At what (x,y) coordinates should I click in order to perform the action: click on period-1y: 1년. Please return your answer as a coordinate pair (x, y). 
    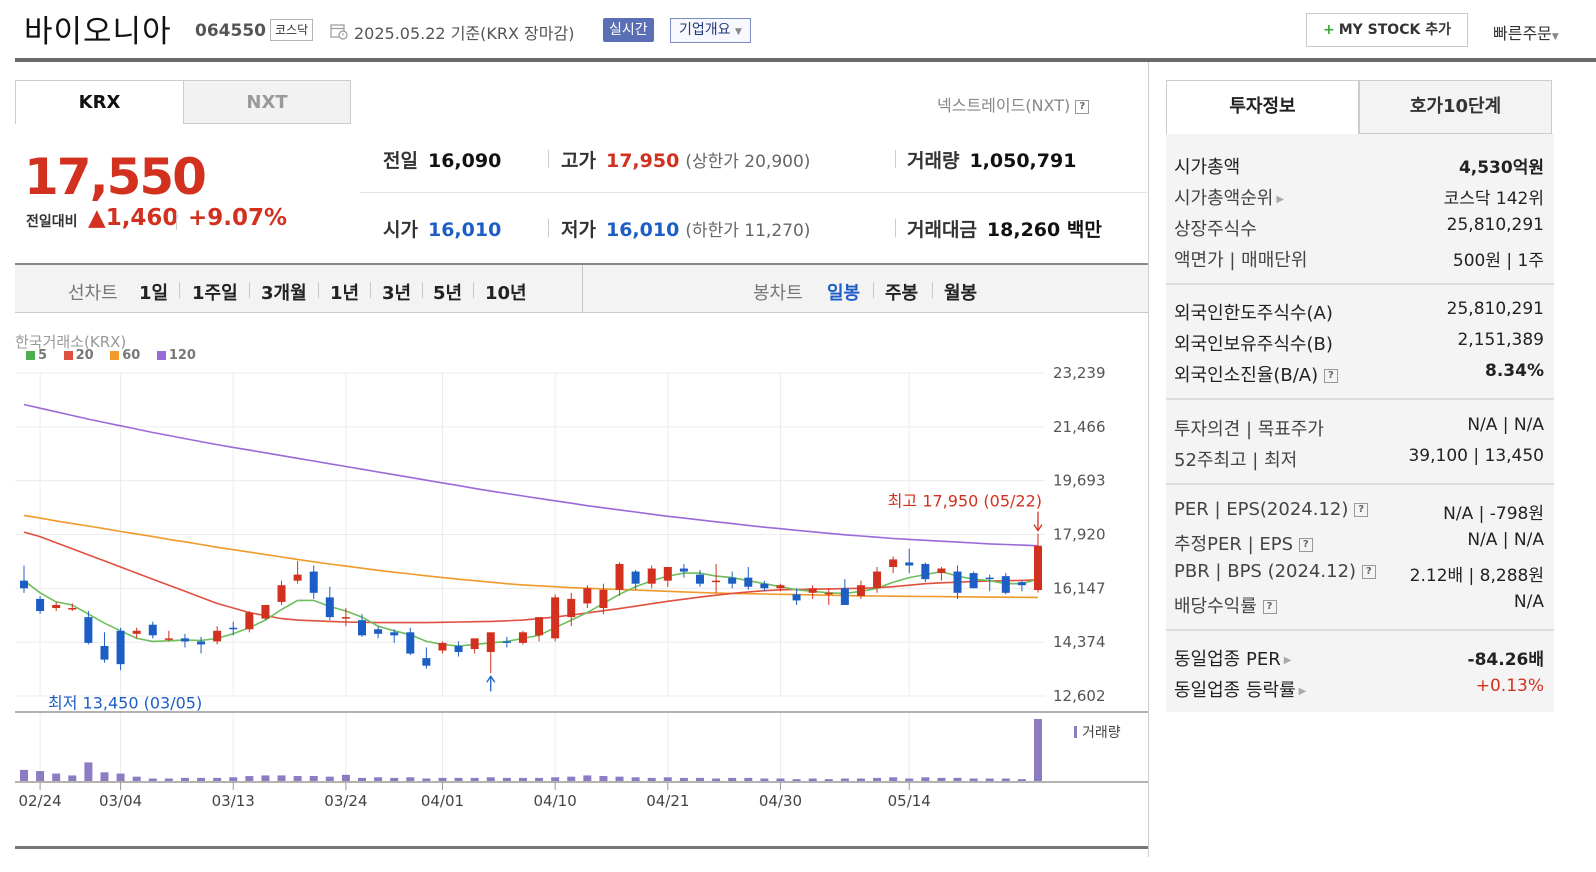
    Looking at the image, I should click on (345, 293).